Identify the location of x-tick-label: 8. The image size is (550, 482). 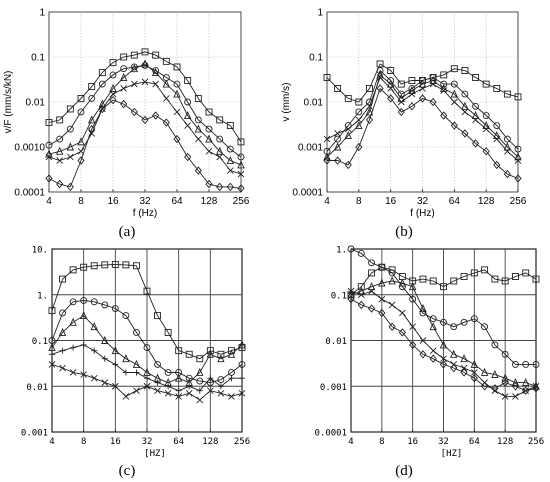
(83, 442).